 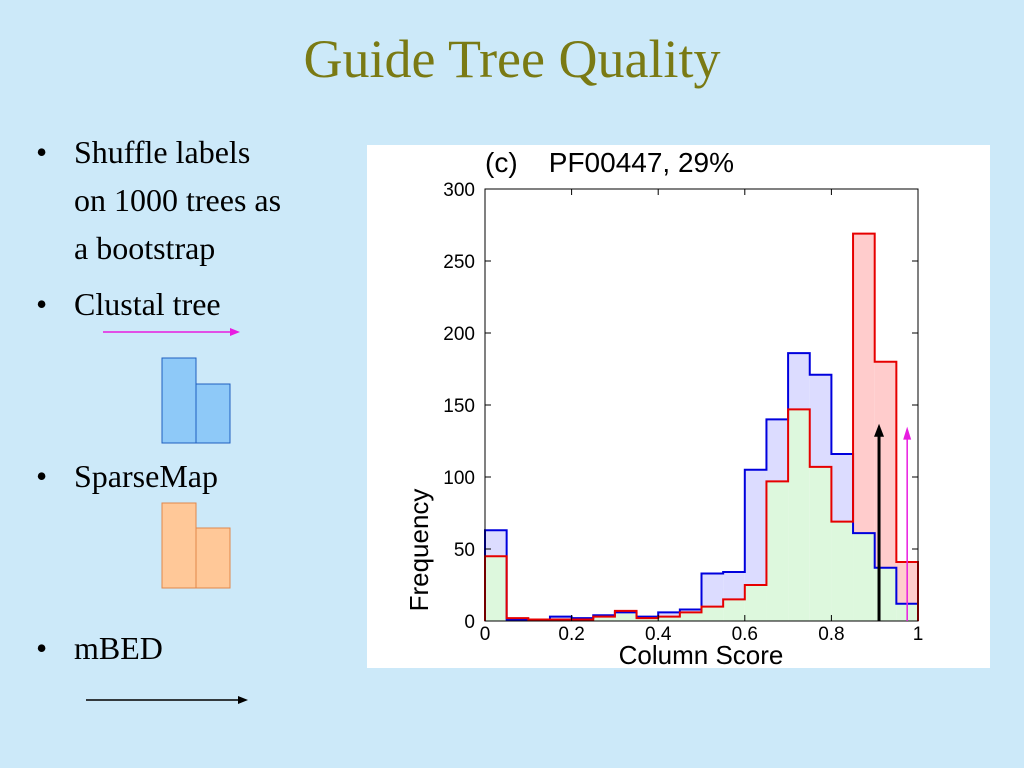 What do you see at coordinates (167, 700) in the screenshot?
I see `mbed-arrow-marker` at bounding box center [167, 700].